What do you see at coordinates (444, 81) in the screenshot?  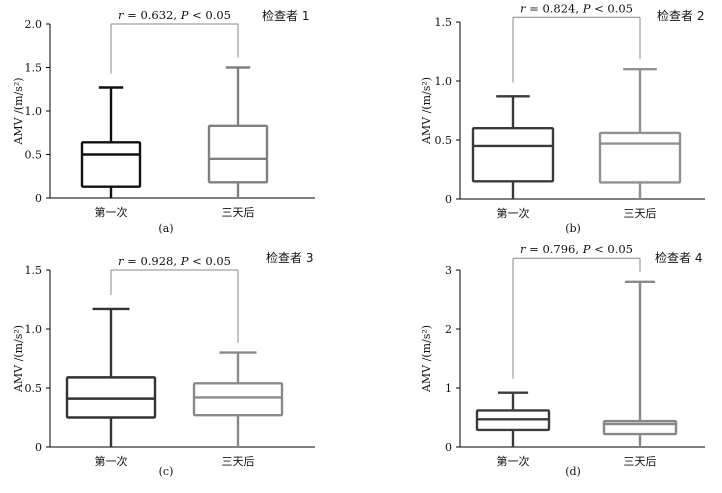 I see `panel-2-y-tick-label: 1.0` at bounding box center [444, 81].